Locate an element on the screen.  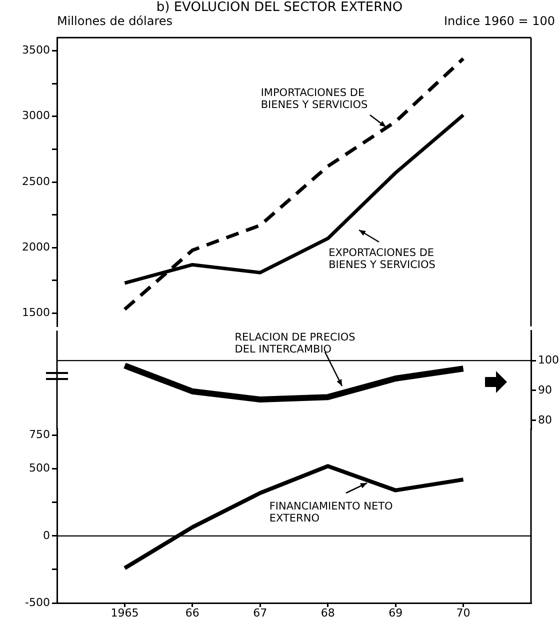
text: RELACION DE PRECIOS DEL INTERCAMBIO is located at coordinates (295, 343).